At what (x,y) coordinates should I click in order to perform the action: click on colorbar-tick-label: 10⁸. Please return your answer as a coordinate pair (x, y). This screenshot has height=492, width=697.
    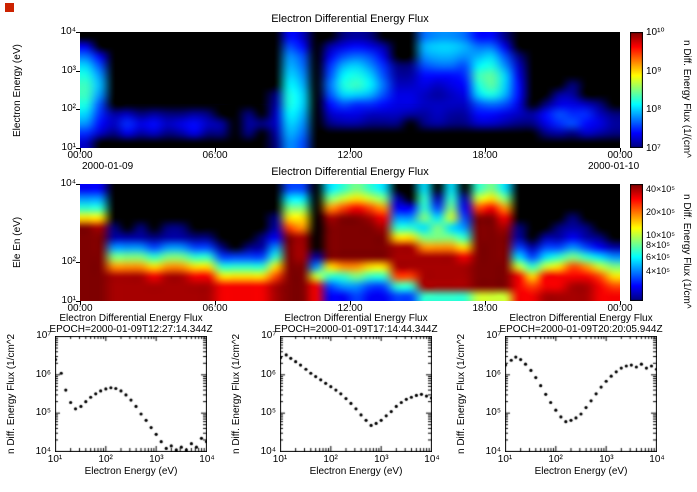
    Looking at the image, I should click on (654, 110).